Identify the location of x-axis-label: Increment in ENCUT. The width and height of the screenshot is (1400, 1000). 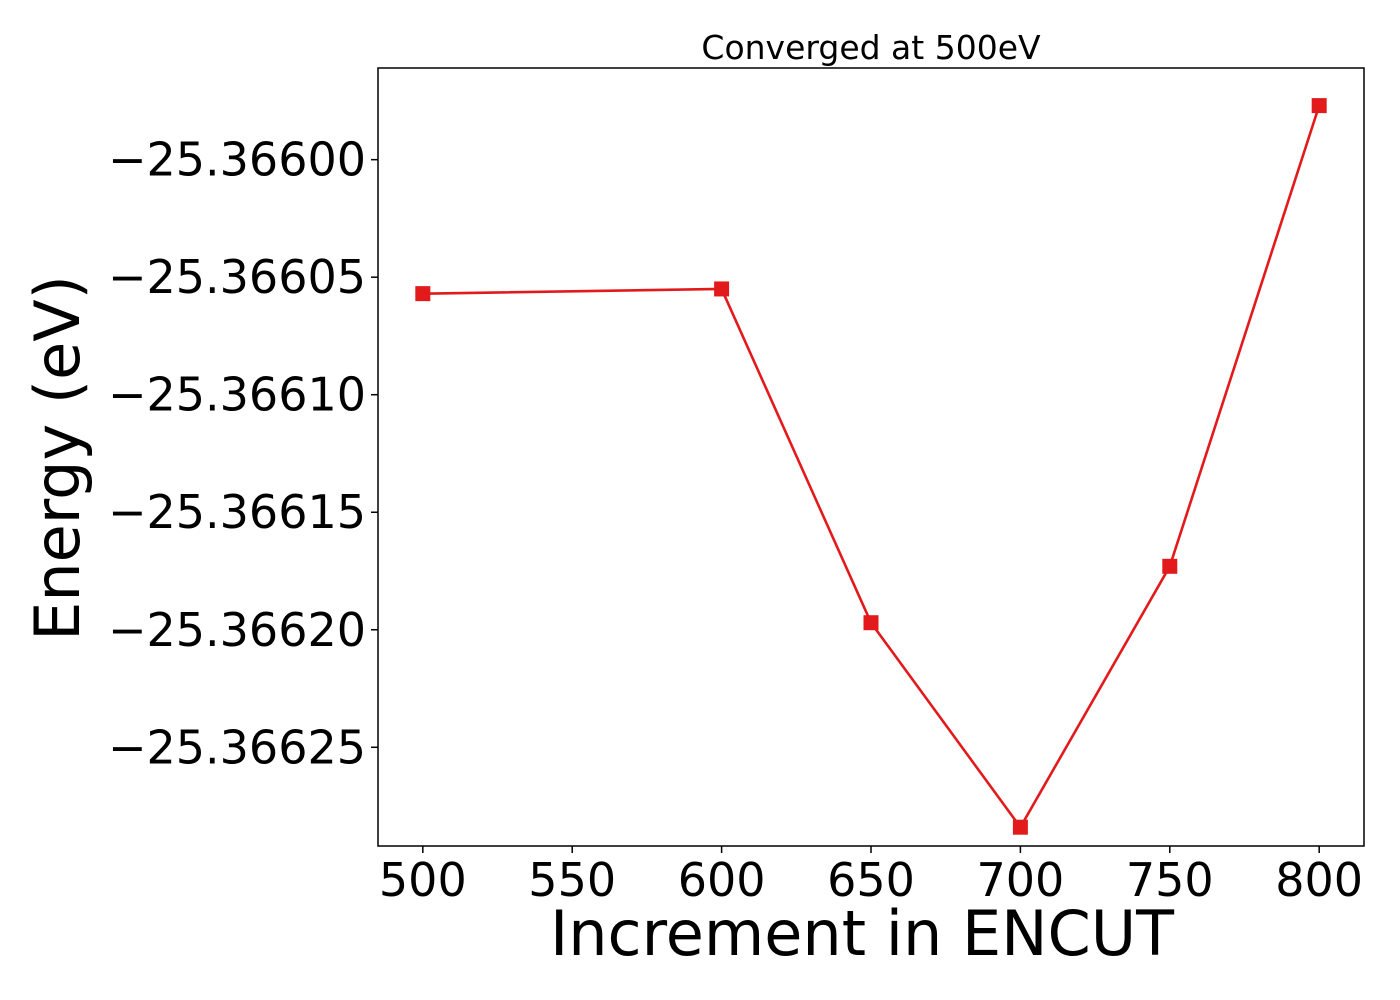
(862, 933).